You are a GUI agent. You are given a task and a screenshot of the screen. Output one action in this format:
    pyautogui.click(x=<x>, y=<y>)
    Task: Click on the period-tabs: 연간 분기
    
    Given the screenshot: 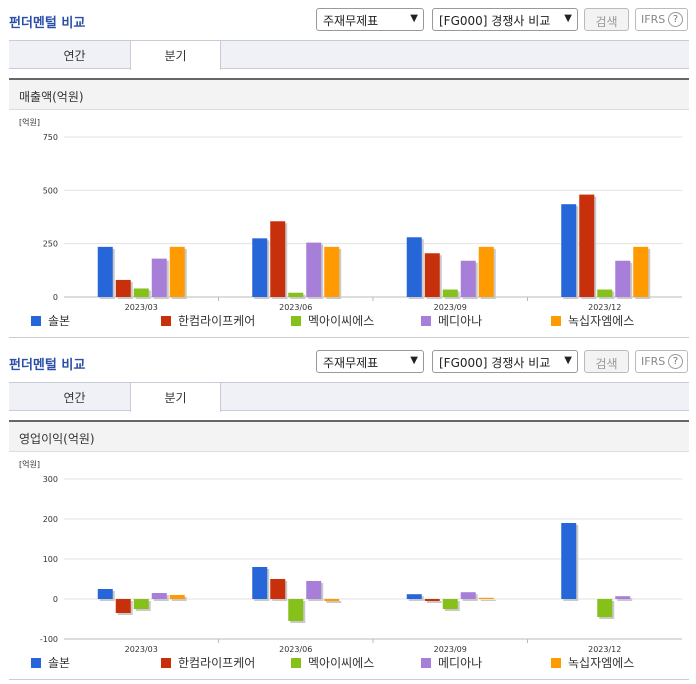 What is the action you would take?
    pyautogui.click(x=349, y=397)
    